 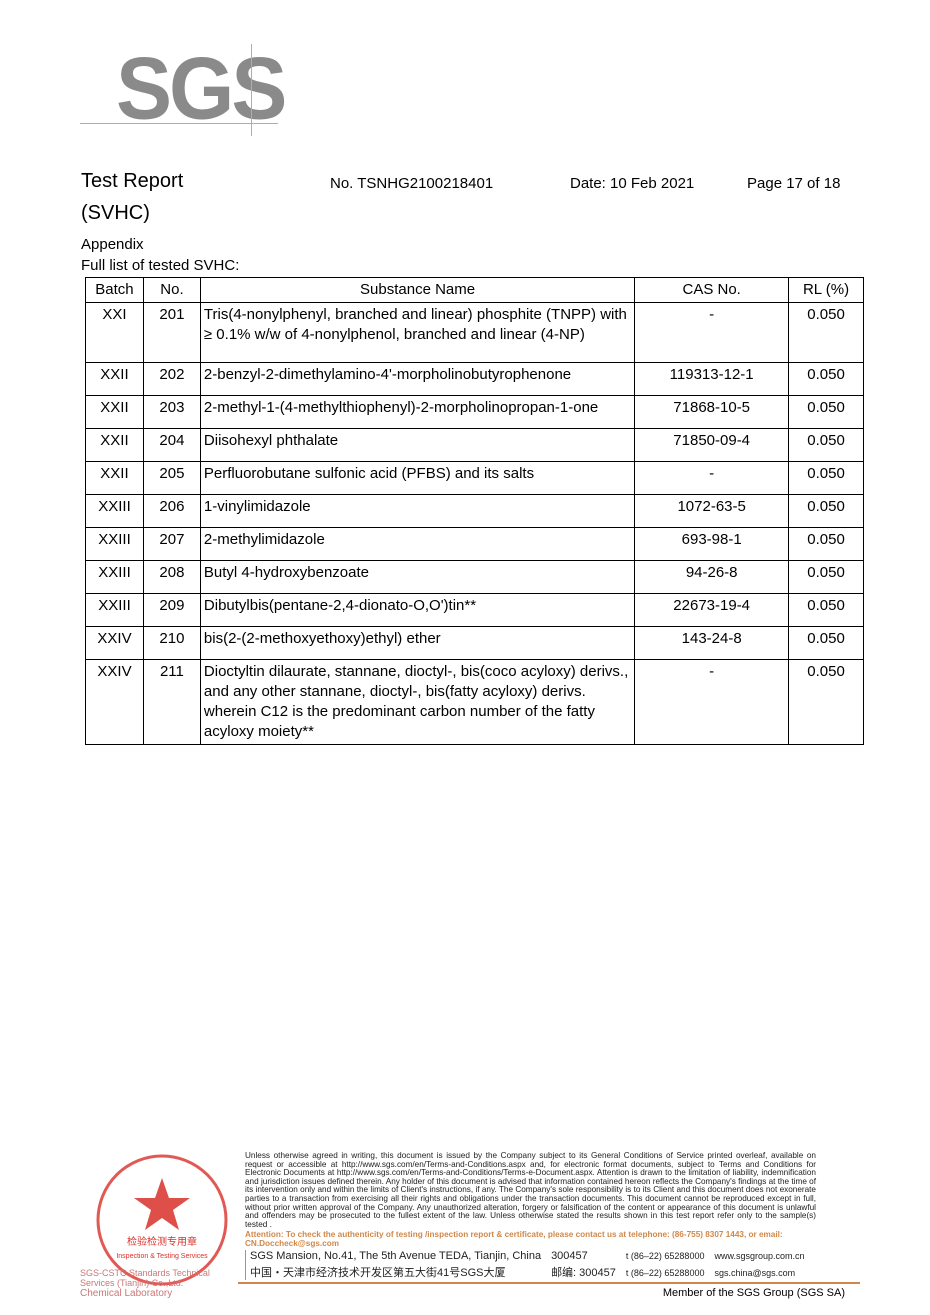 I want to click on report-title: Test Report, so click(x=132, y=181).